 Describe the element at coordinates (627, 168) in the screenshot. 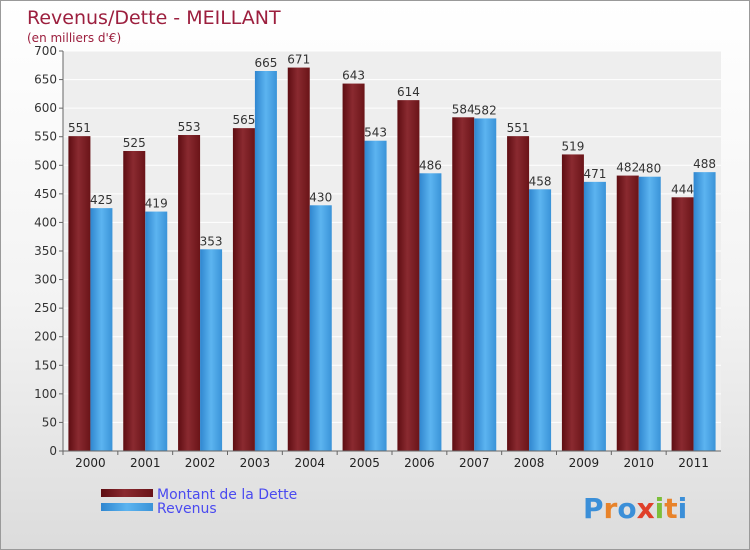

I see `data-label: 482` at that location.